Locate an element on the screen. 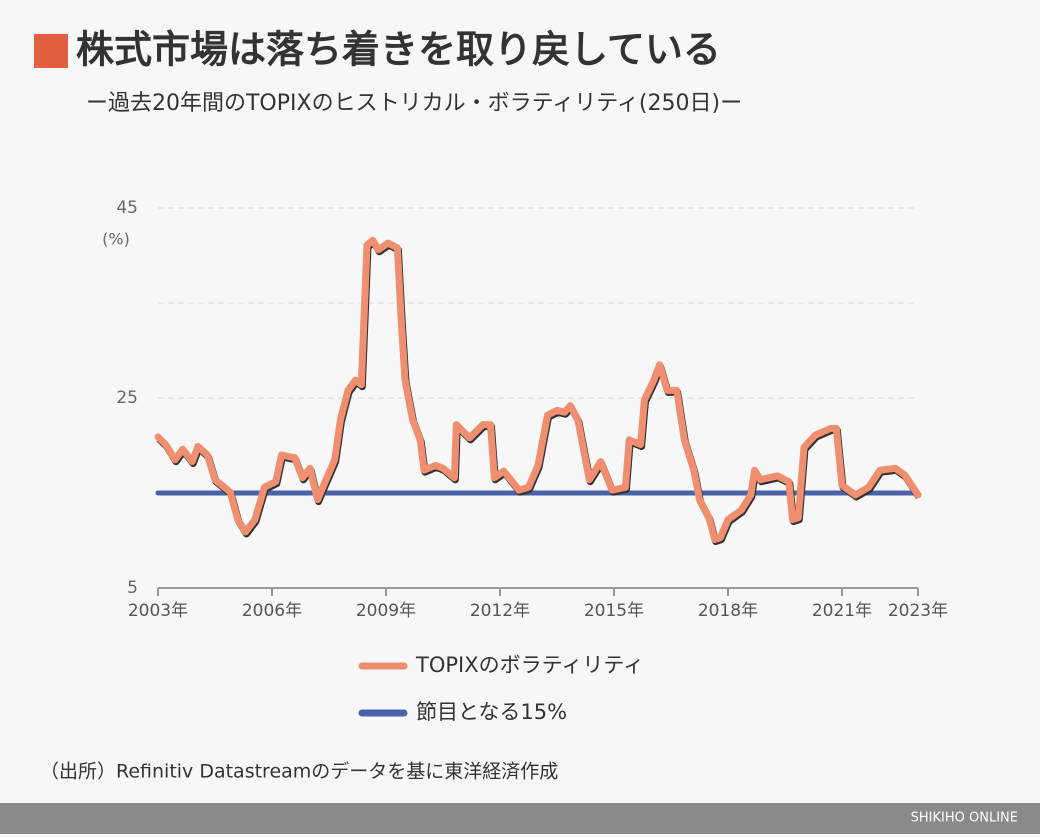  x-tick-label: 2003年 is located at coordinates (158, 611).